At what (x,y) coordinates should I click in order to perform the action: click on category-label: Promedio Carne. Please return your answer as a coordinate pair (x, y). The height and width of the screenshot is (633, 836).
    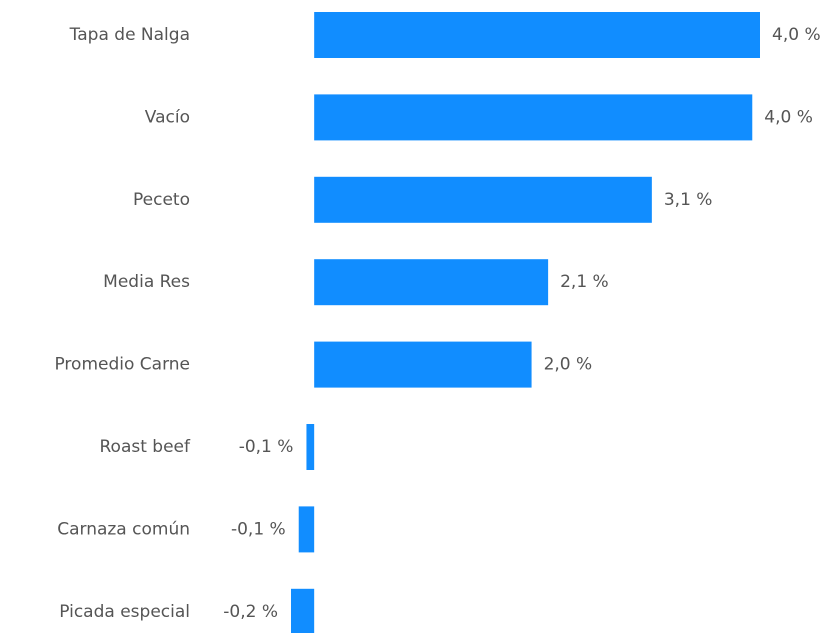
    Looking at the image, I should click on (122, 365).